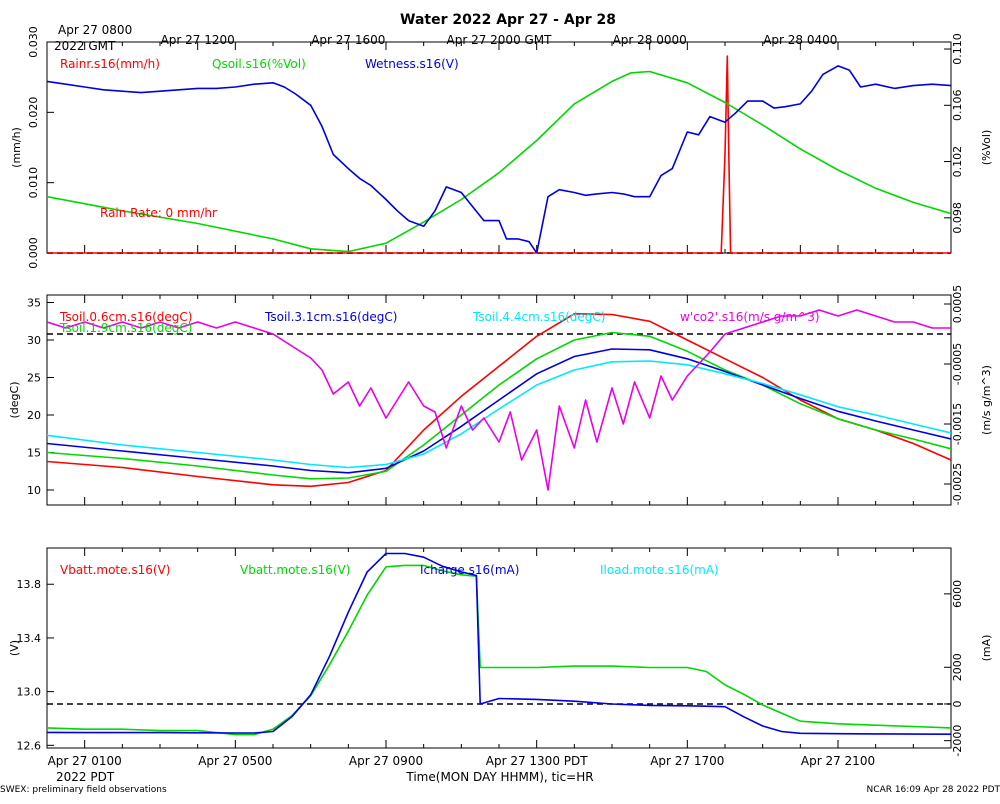 This screenshot has height=804, width=1000. I want to click on y-tick-label-left: 30, so click(34, 340).